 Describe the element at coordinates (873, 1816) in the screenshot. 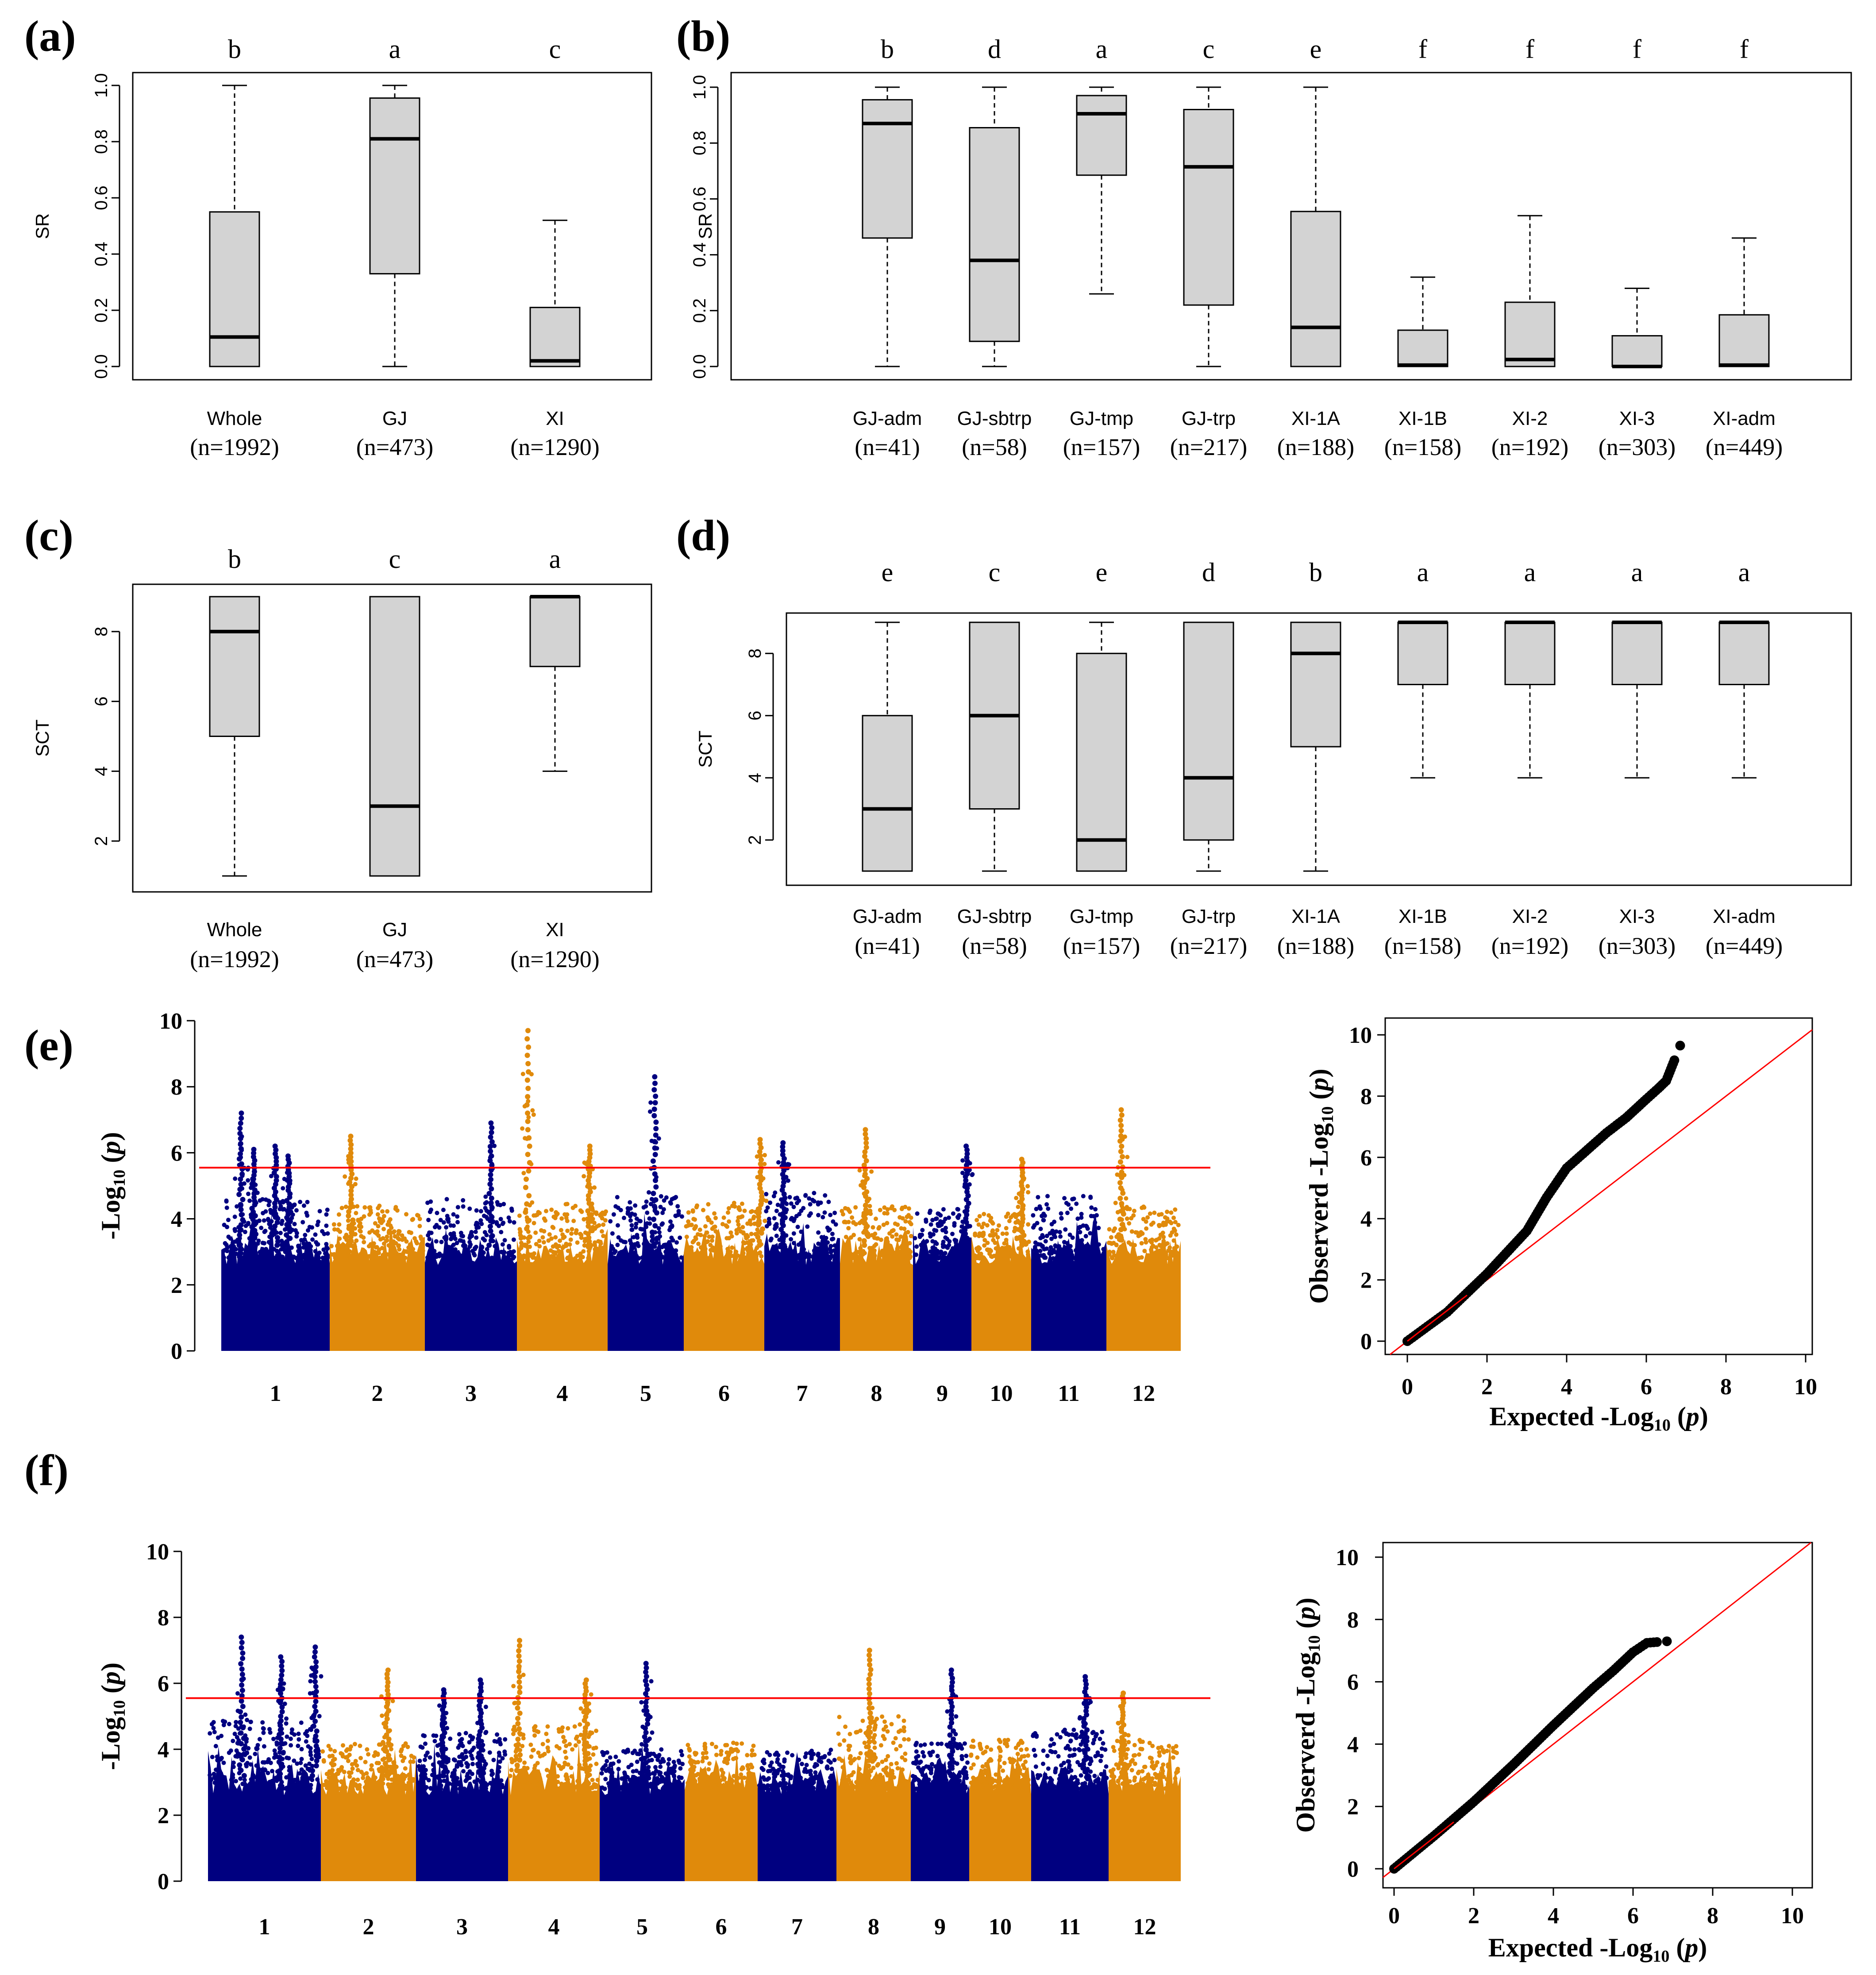

I see `chromosome-mass` at that location.